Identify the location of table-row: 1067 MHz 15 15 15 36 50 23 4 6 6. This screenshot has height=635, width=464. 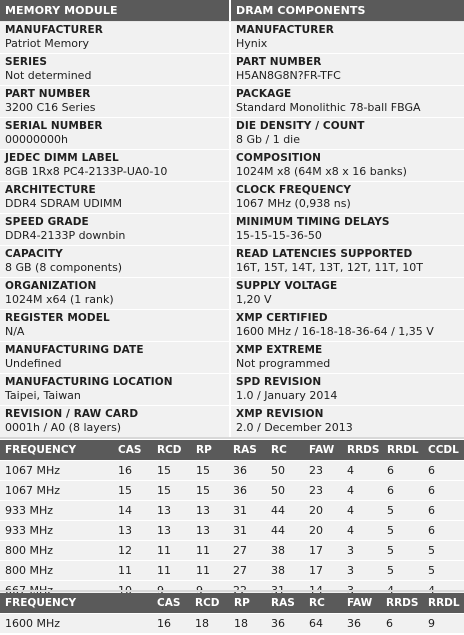
(232, 490).